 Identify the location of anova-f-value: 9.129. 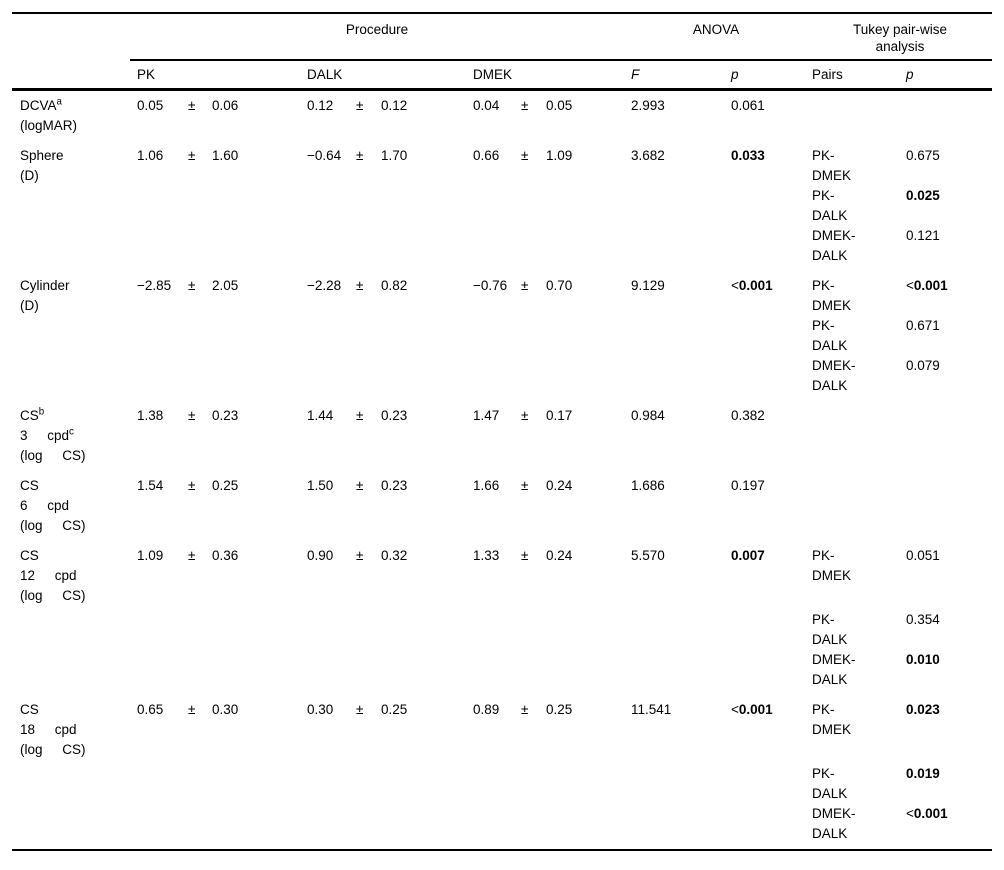
(648, 285).